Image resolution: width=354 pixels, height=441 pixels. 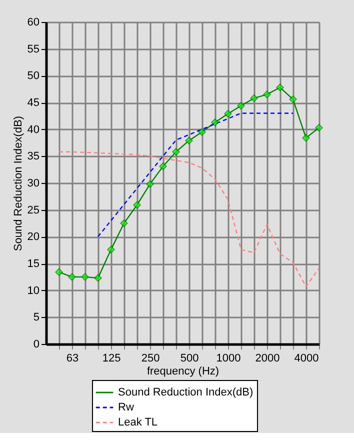 What do you see at coordinates (186, 392) in the screenshot?
I see `legend-label: Sound Reduction Index(dB)` at bounding box center [186, 392].